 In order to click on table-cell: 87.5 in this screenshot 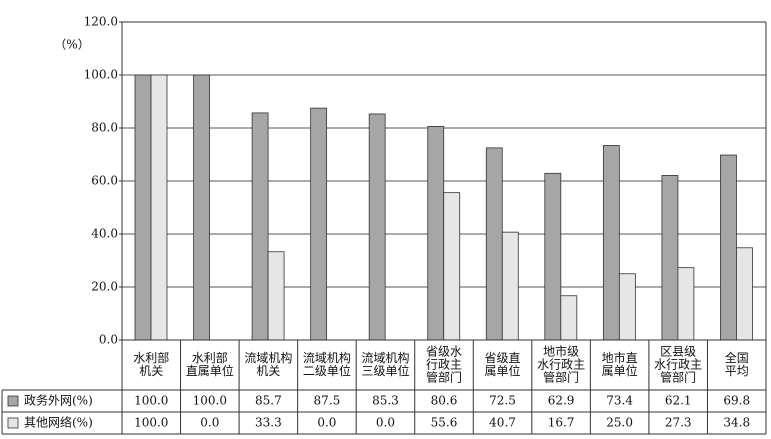, I will do `click(327, 401)`.